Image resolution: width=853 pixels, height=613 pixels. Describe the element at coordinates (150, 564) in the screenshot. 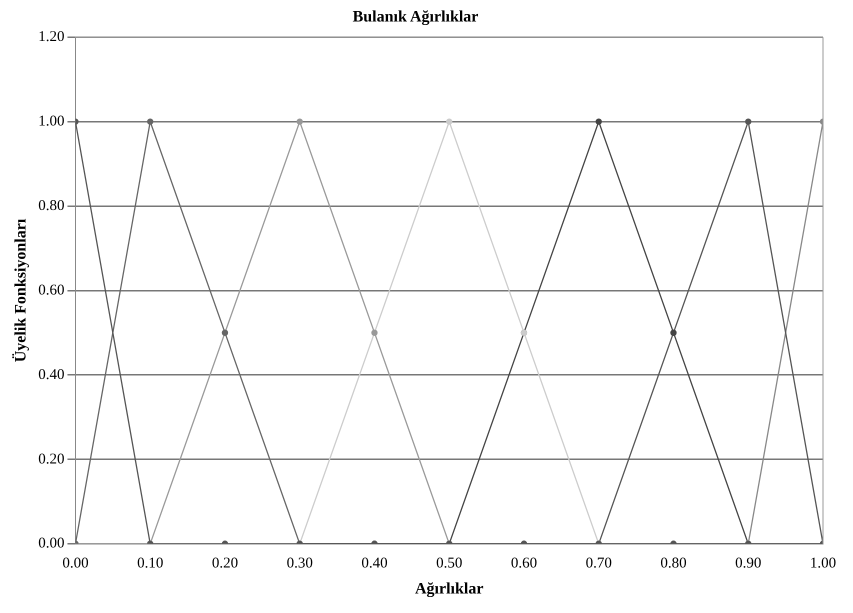

I see `x-tick-label: 0.10` at that location.